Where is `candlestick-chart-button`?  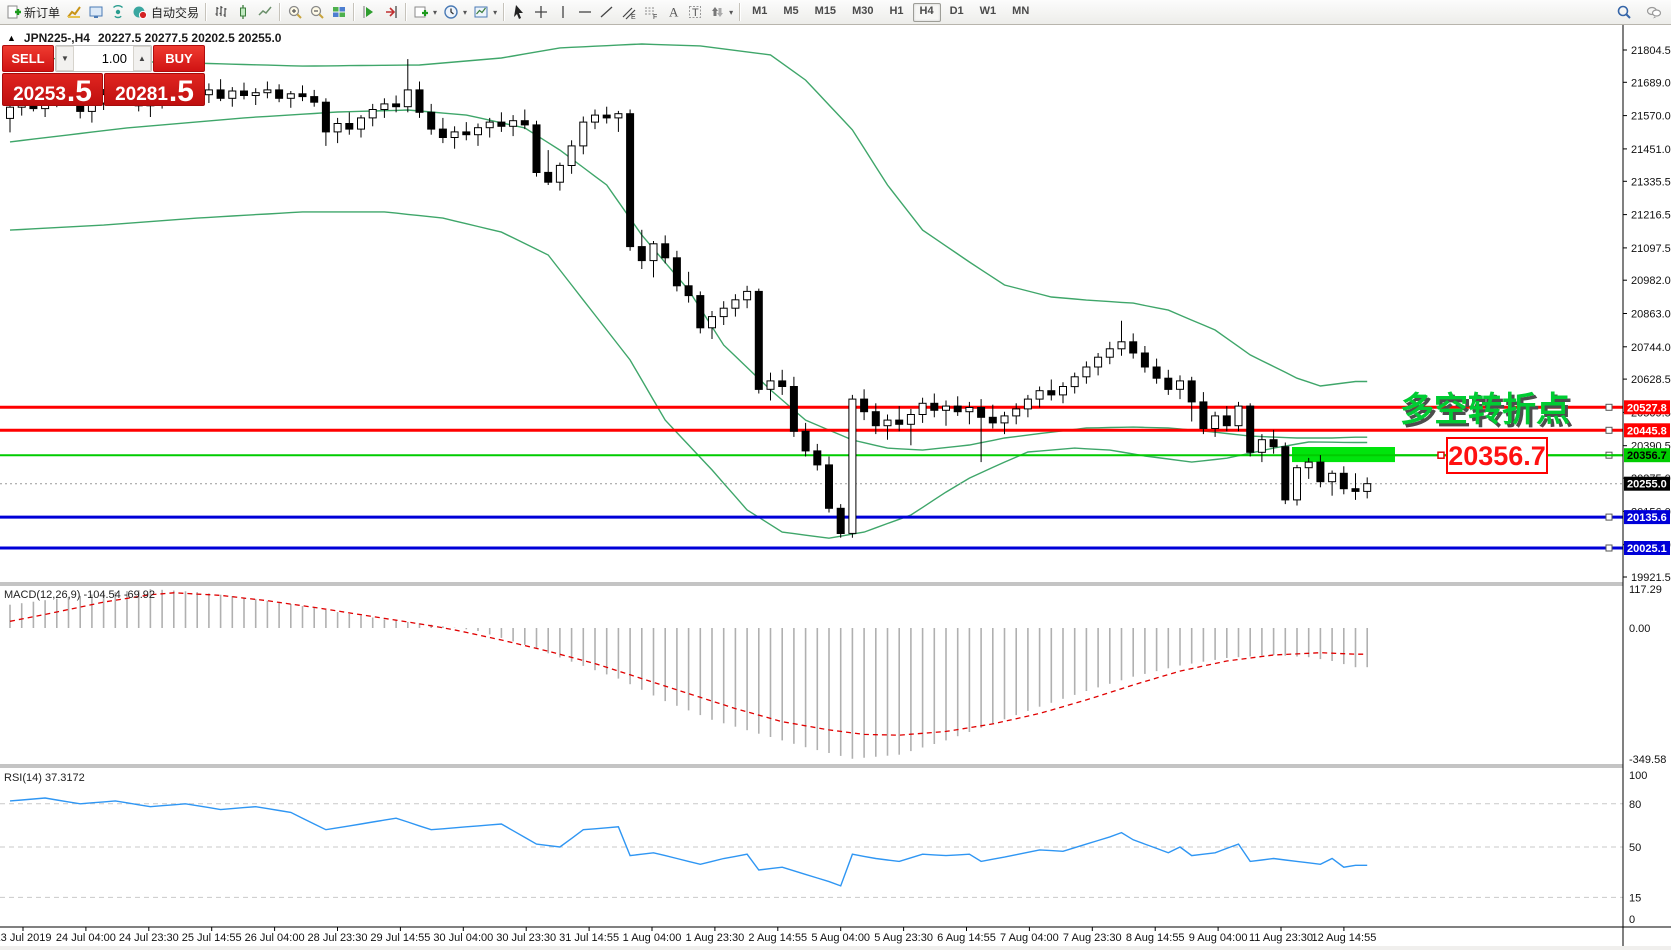
candlestick-chart-button is located at coordinates (243, 12).